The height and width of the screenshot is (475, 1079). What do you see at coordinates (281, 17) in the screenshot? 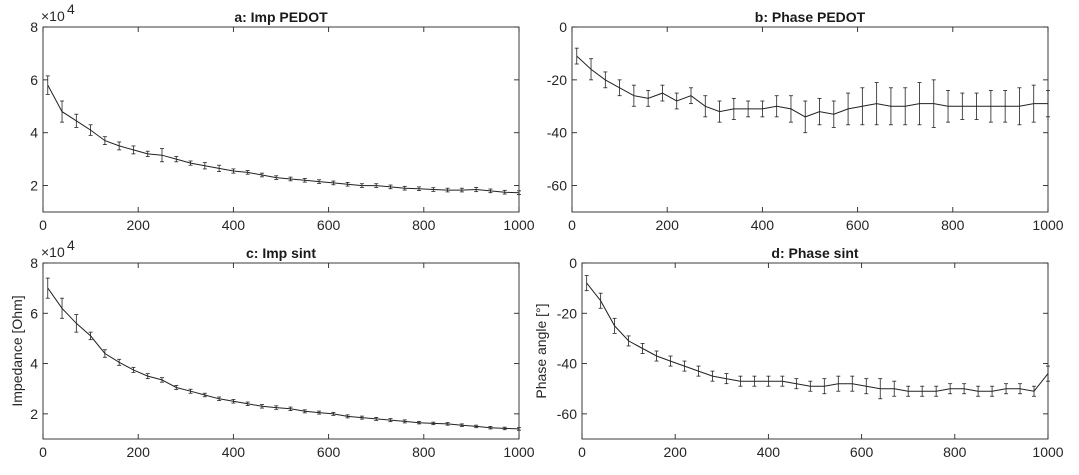
I see `chart-title: a: Imp PEDOT` at bounding box center [281, 17].